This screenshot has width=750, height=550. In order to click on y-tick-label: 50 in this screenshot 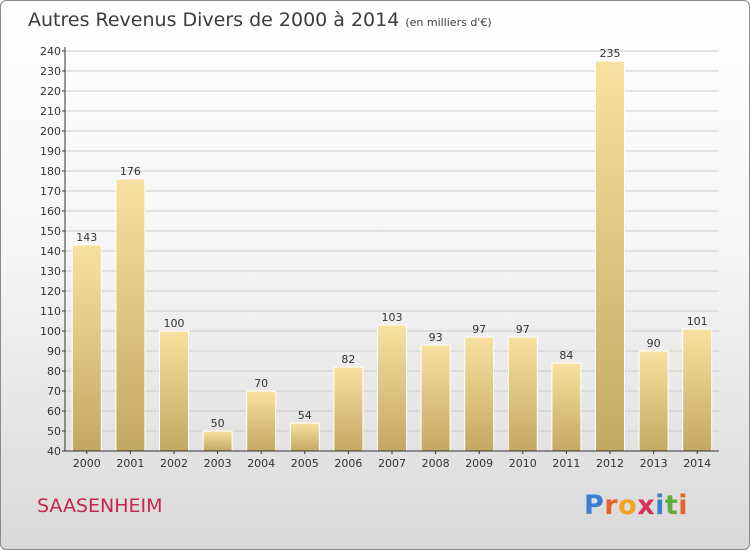, I will do `click(54, 431)`.